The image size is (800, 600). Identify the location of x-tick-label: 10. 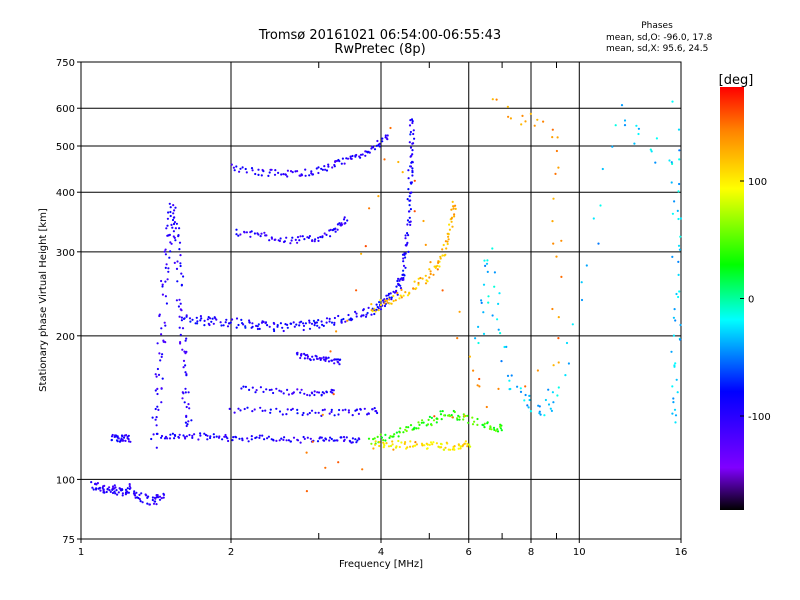
(579, 552).